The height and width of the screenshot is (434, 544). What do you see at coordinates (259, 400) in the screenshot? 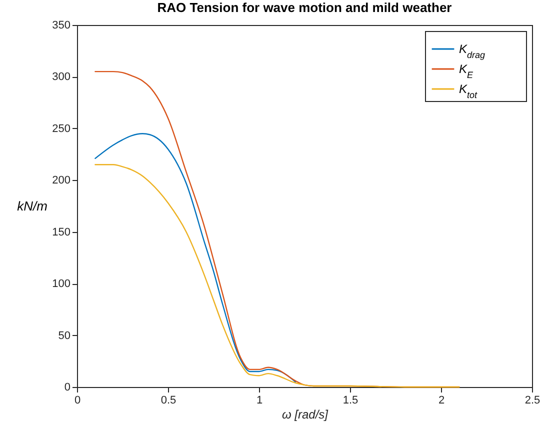
I see `x-tick-label: 1` at bounding box center [259, 400].